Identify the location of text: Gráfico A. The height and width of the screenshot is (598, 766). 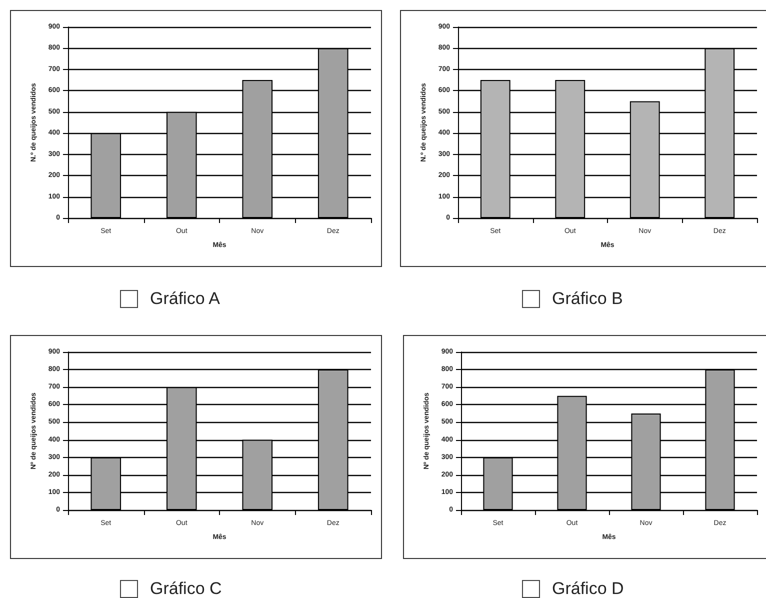
(185, 299).